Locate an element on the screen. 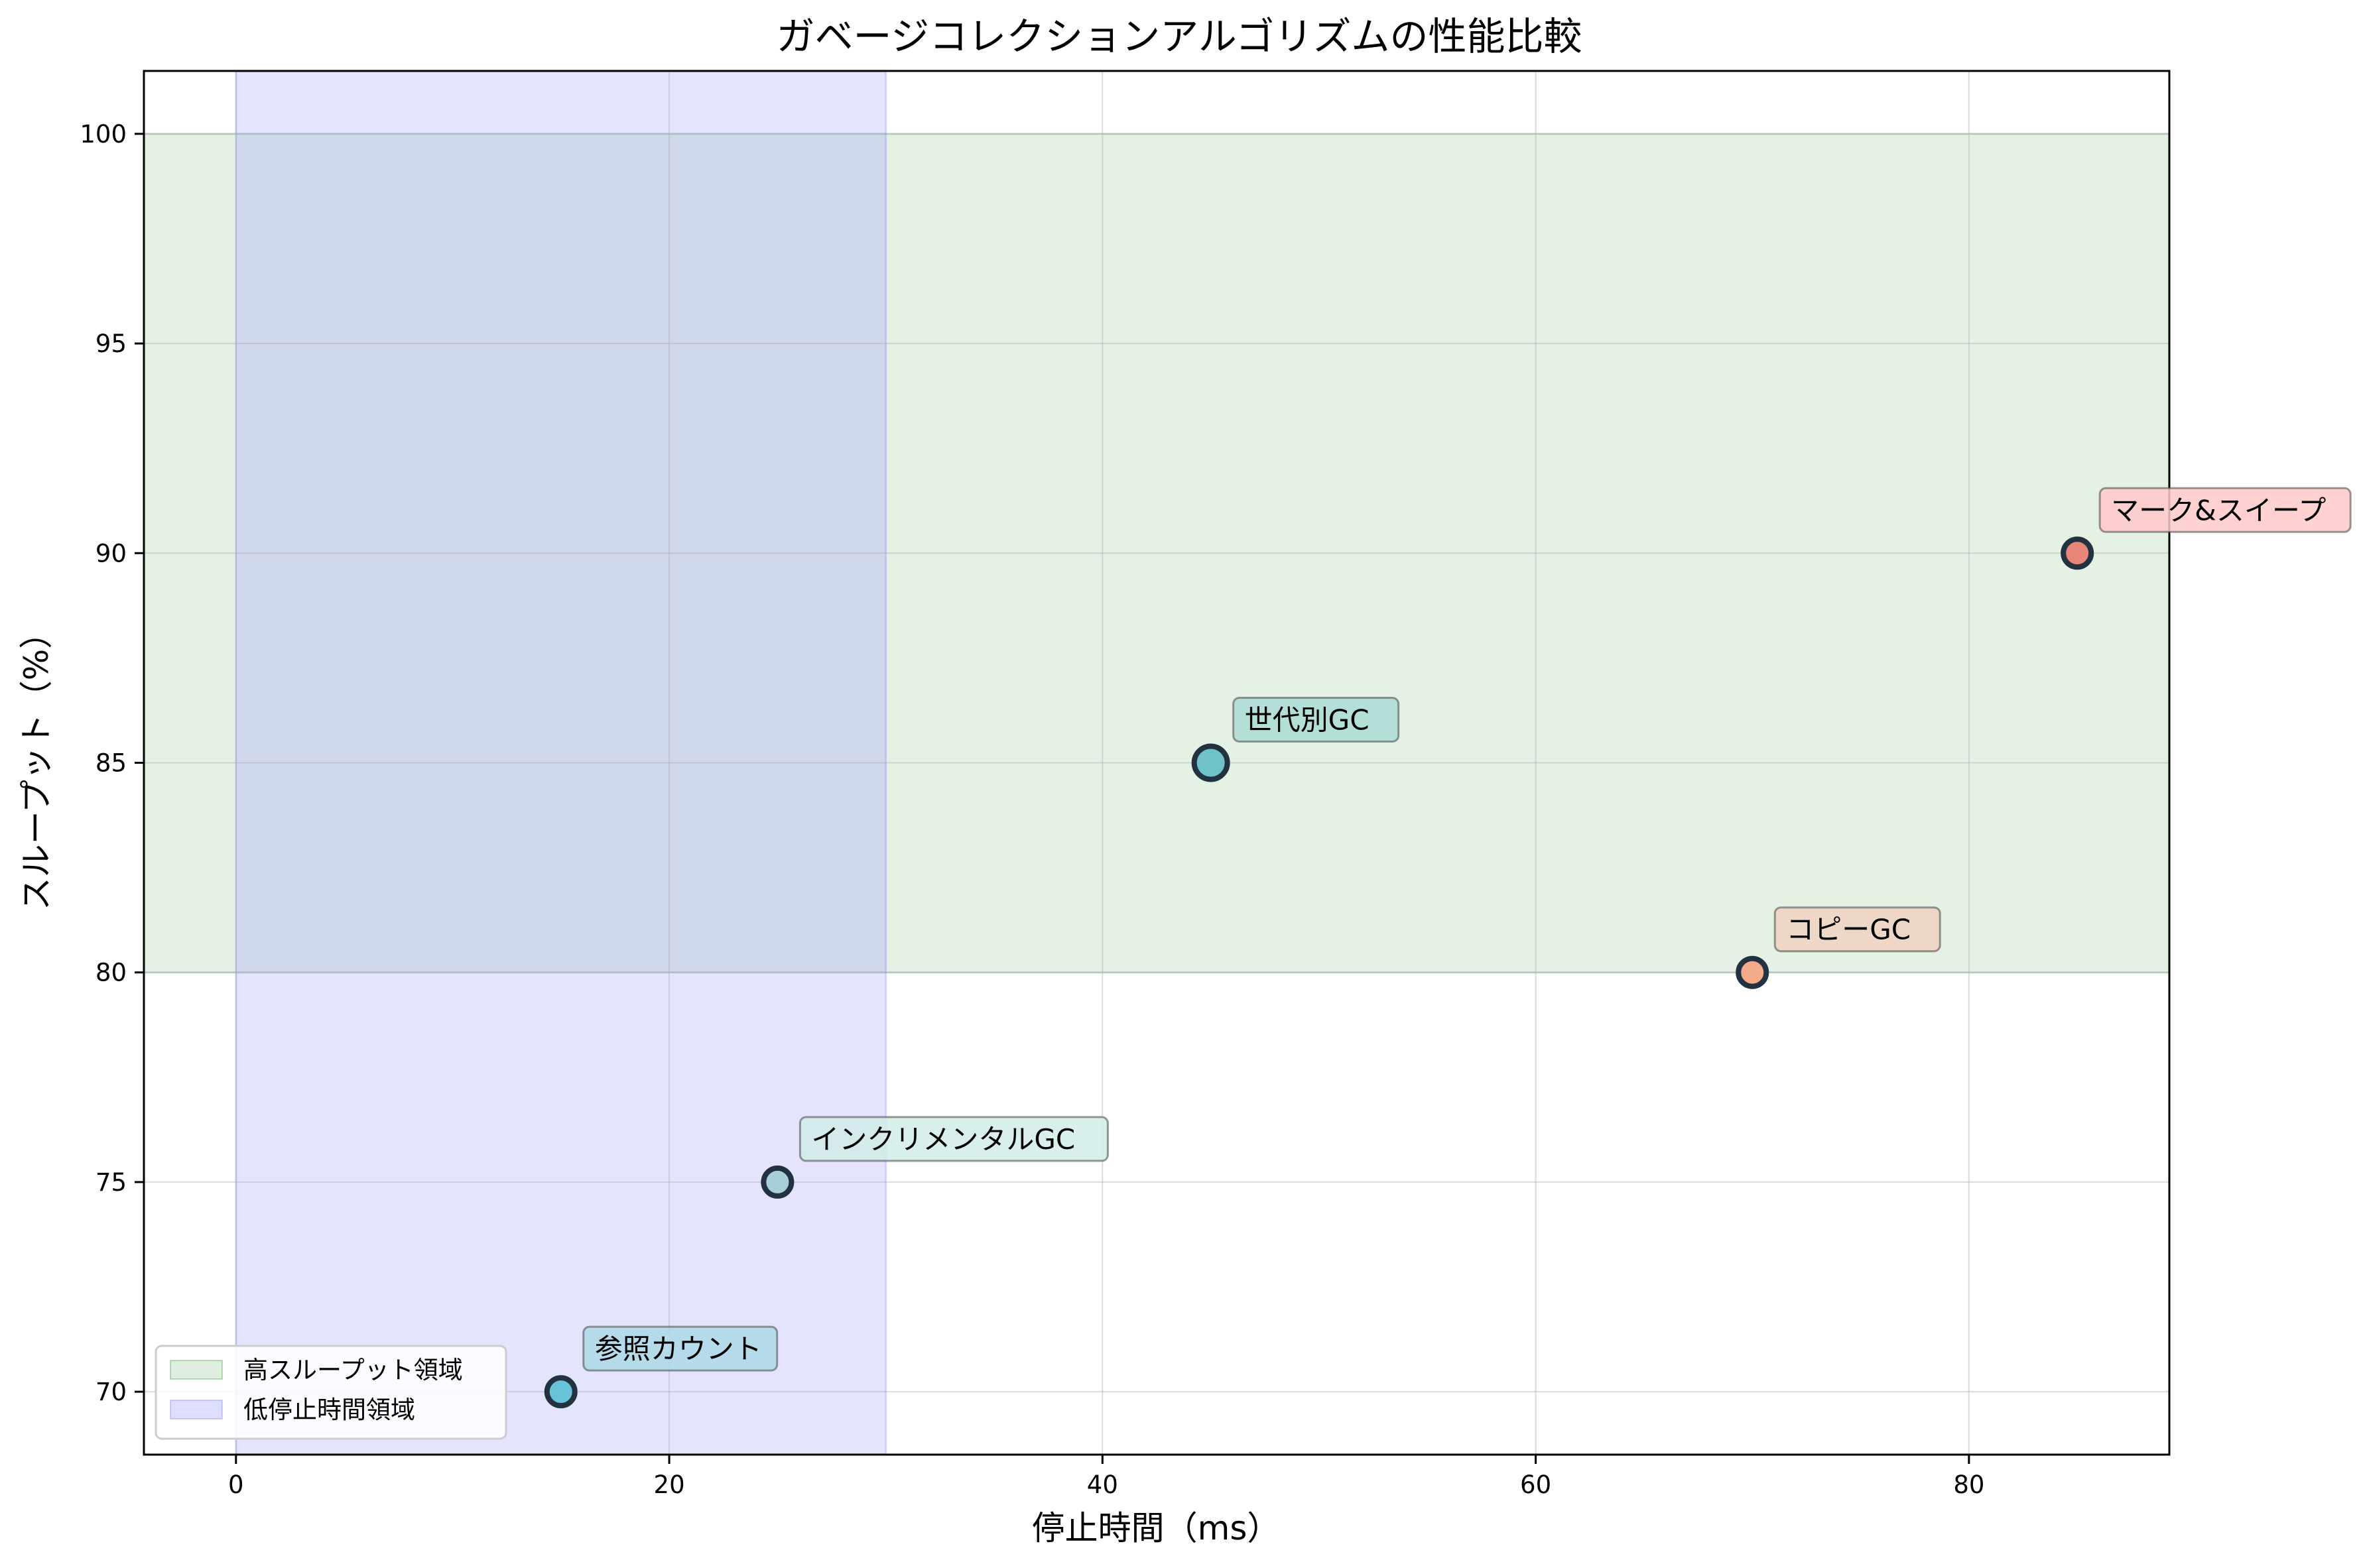  y-tick-label: 80 is located at coordinates (111, 973).